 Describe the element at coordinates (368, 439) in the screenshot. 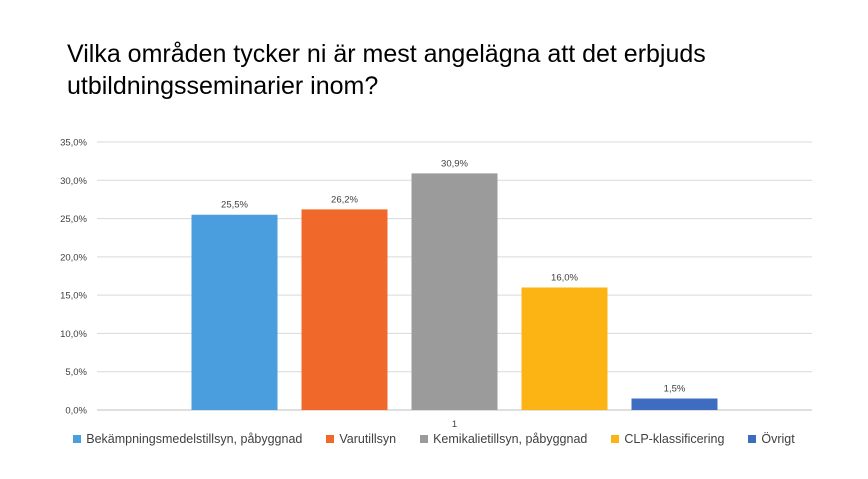

I see `legend-label: Varutillsyn` at that location.